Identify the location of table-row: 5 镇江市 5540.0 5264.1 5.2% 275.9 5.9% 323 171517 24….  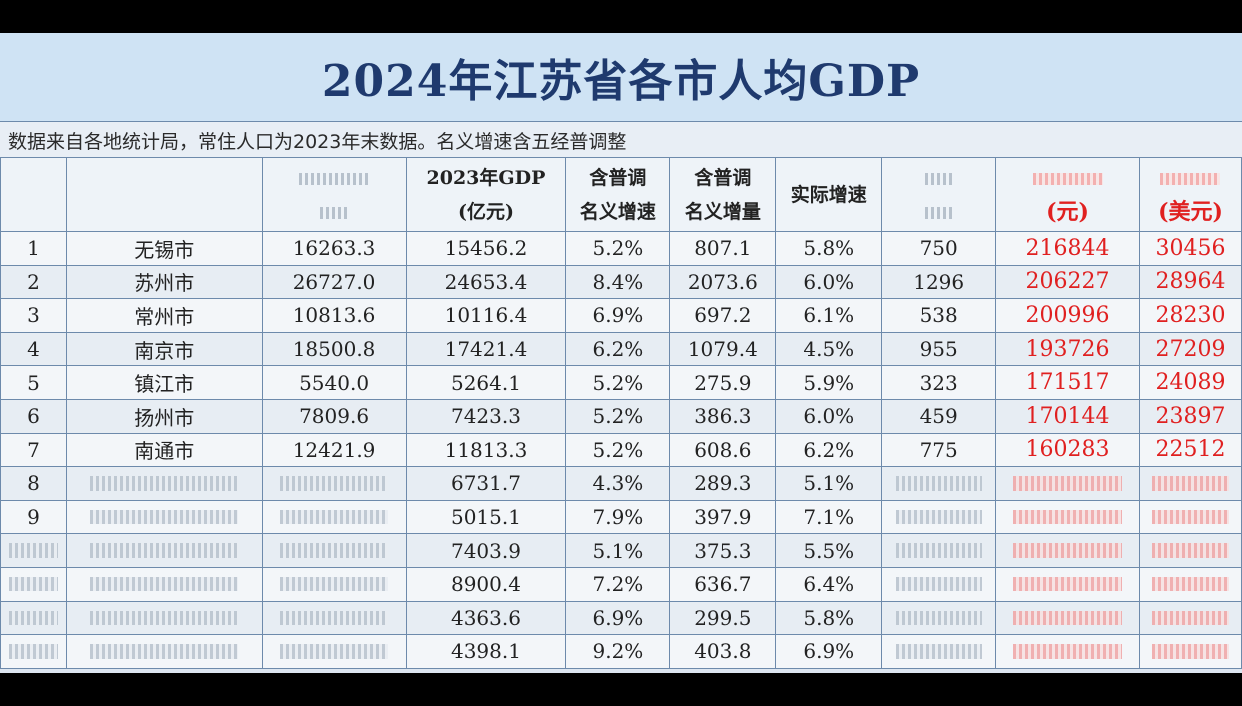
(621, 382).